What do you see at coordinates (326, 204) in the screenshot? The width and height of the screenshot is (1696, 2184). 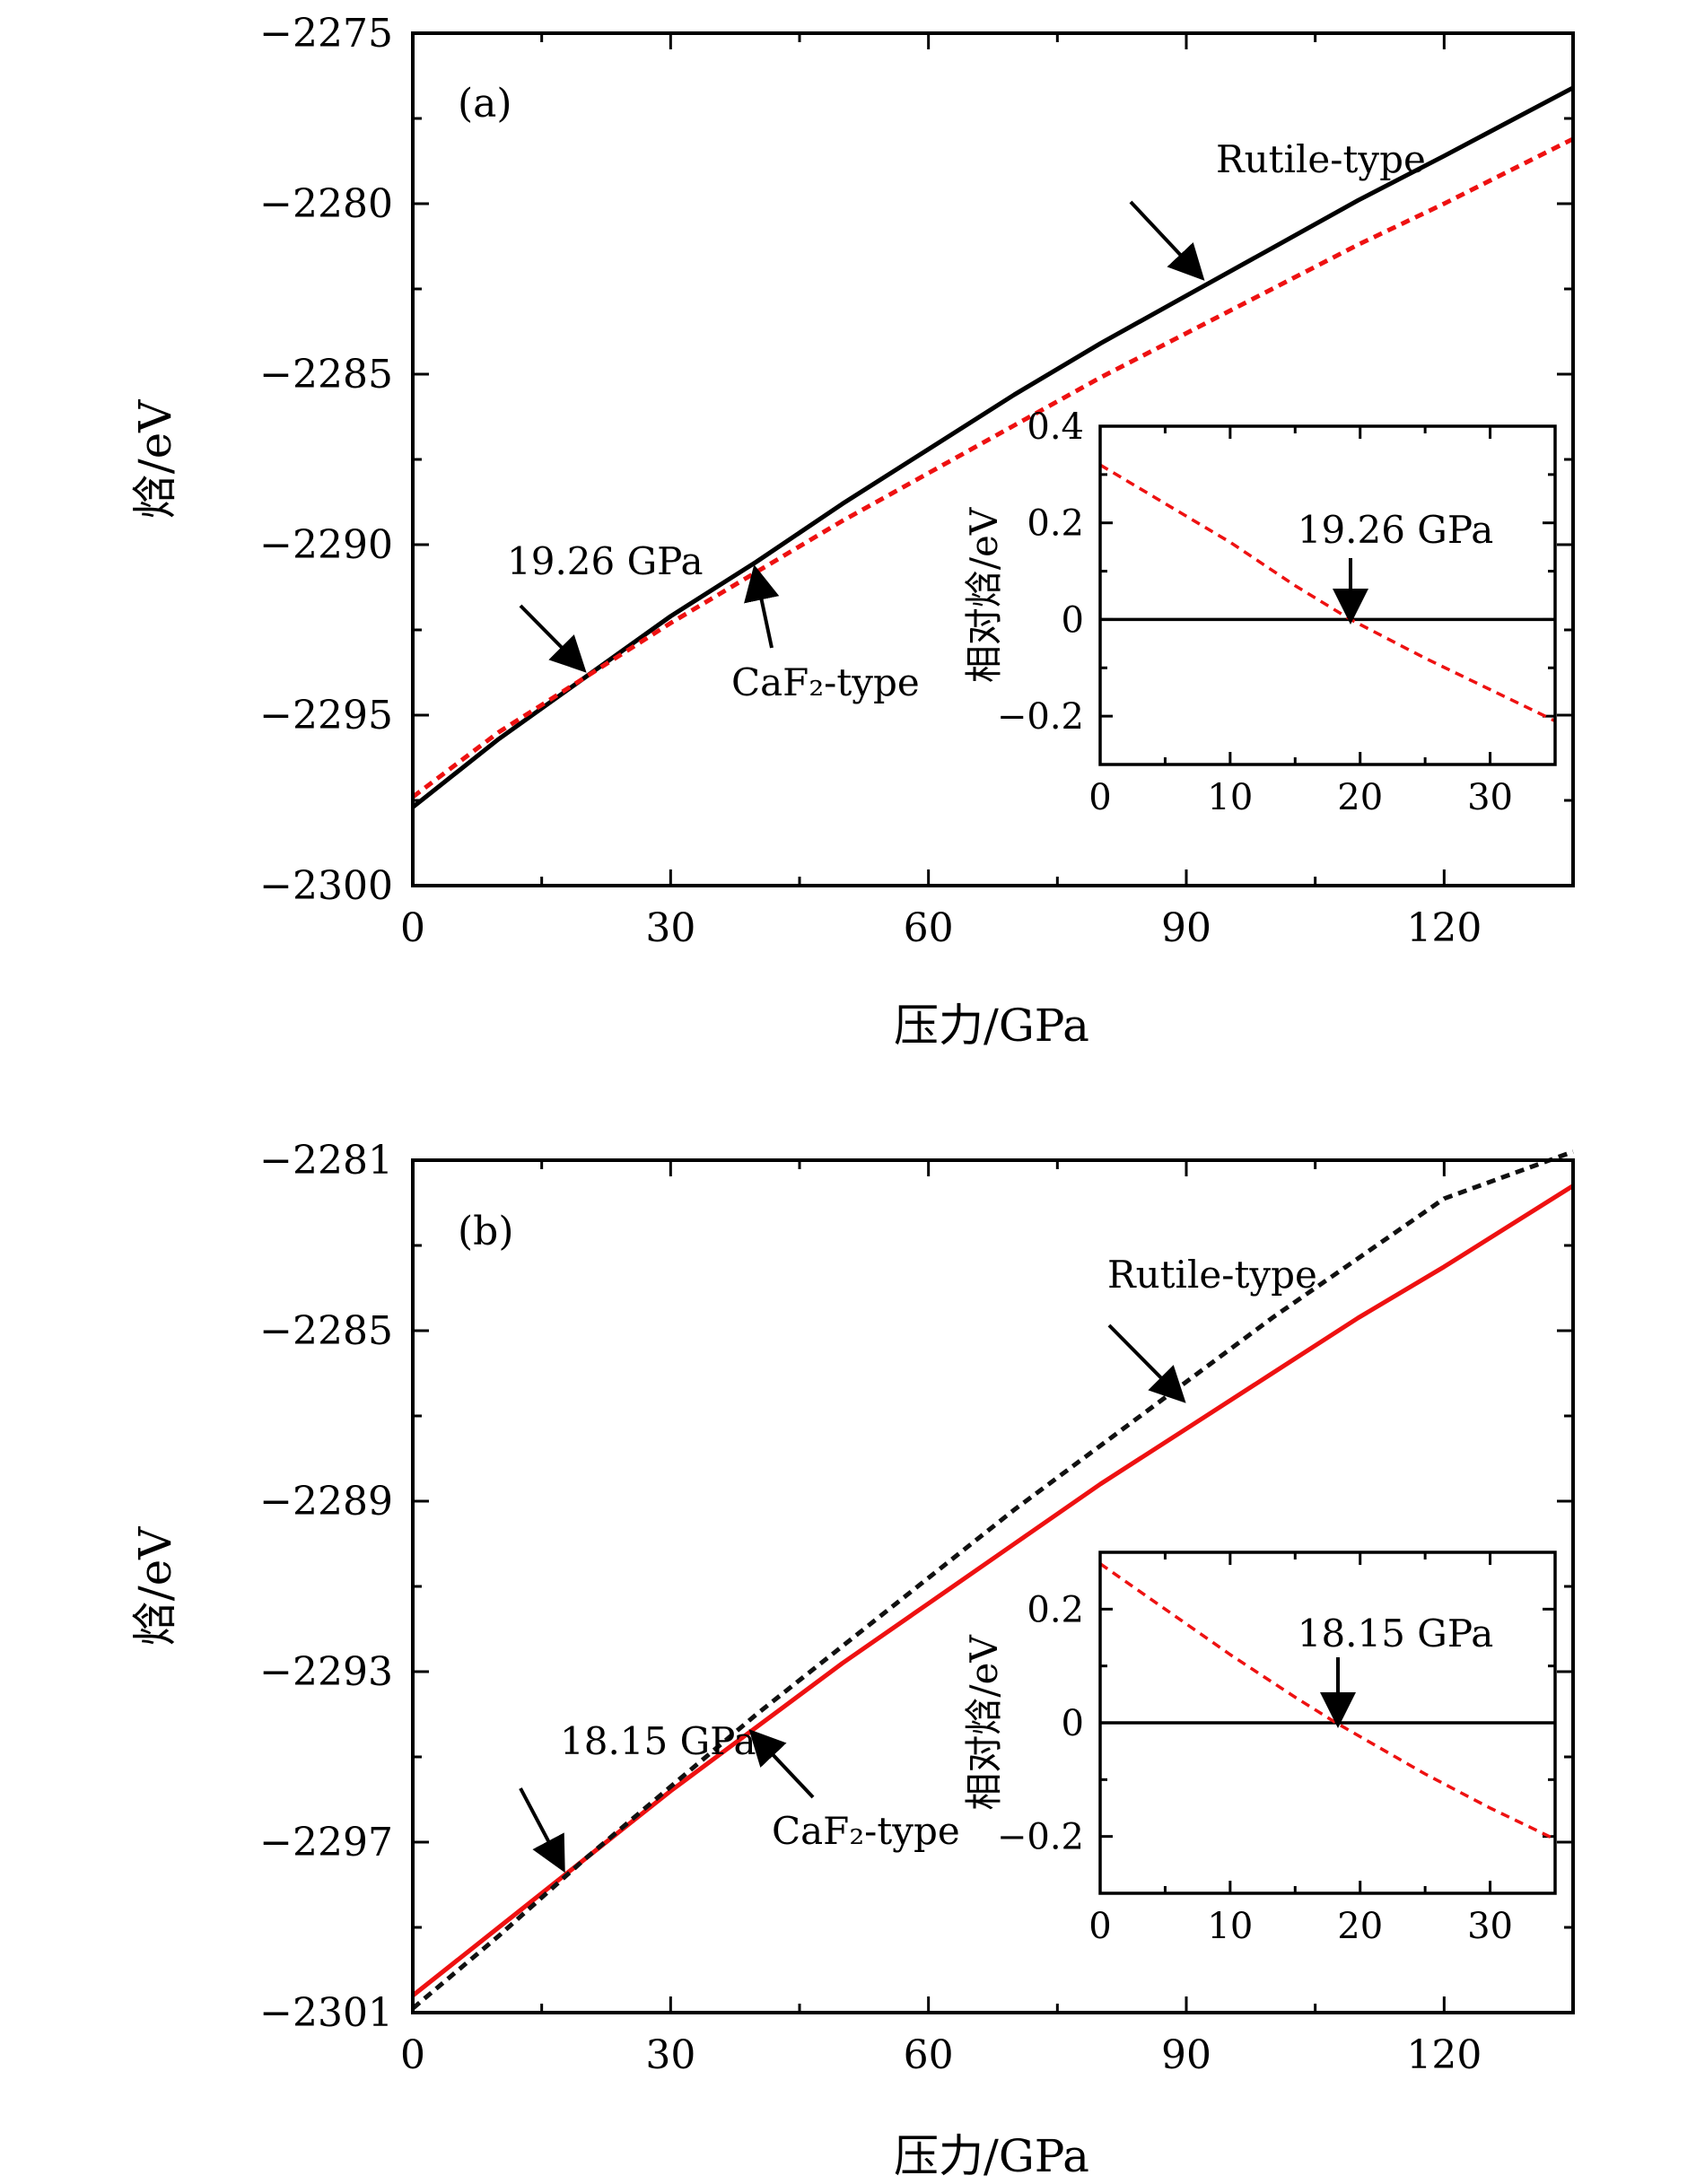 I see `y-tick-label: −2280` at bounding box center [326, 204].